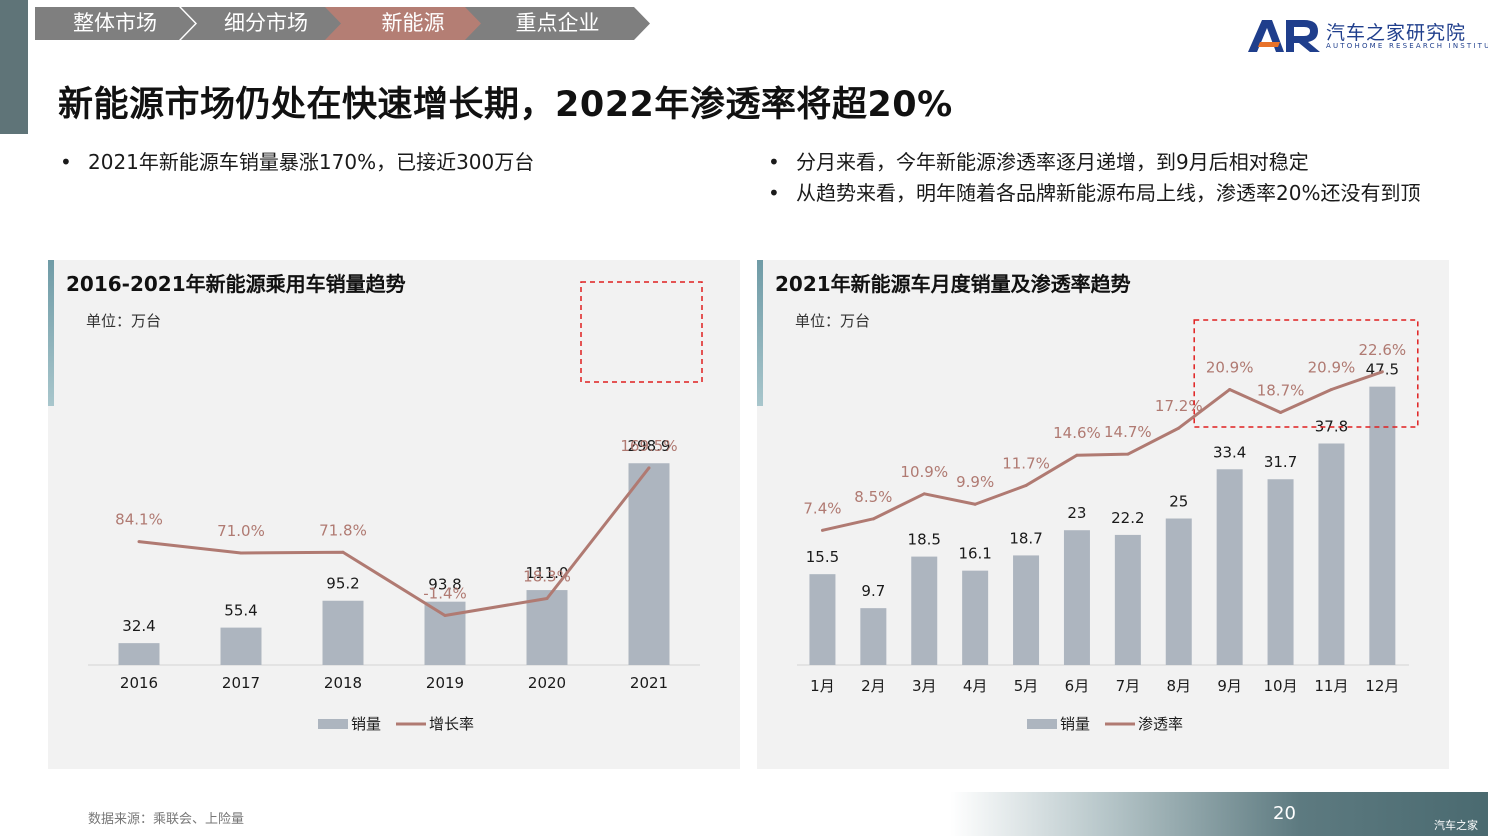  Describe the element at coordinates (343, 683) in the screenshot. I see `x-tick-label: 2018` at that location.